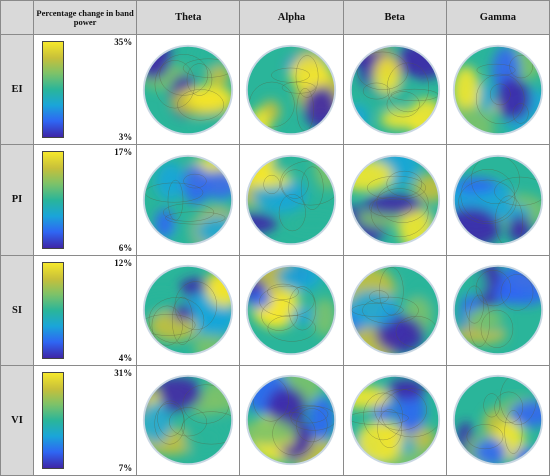 The height and width of the screenshot is (476, 550). I want to click on topomap-pi-alpha, so click(291, 199).